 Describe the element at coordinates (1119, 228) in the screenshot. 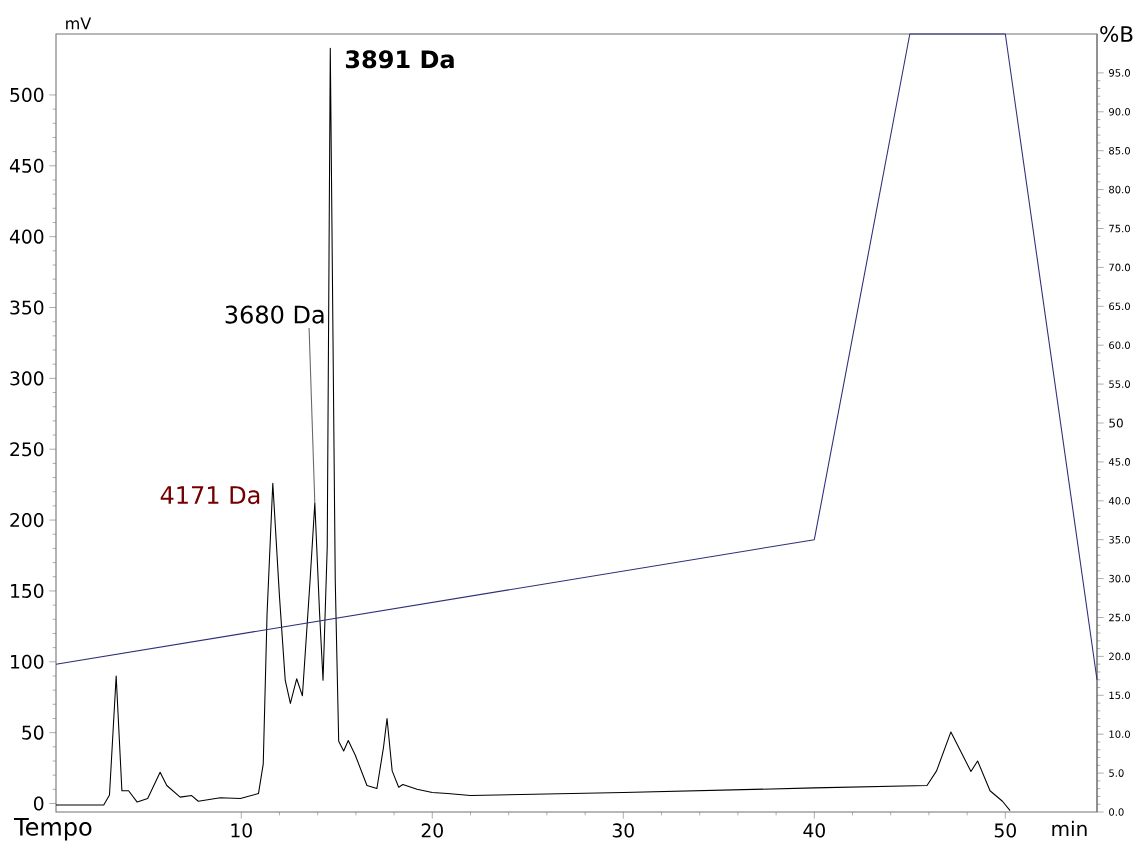

I see `y2-tick-label: 75.0` at that location.